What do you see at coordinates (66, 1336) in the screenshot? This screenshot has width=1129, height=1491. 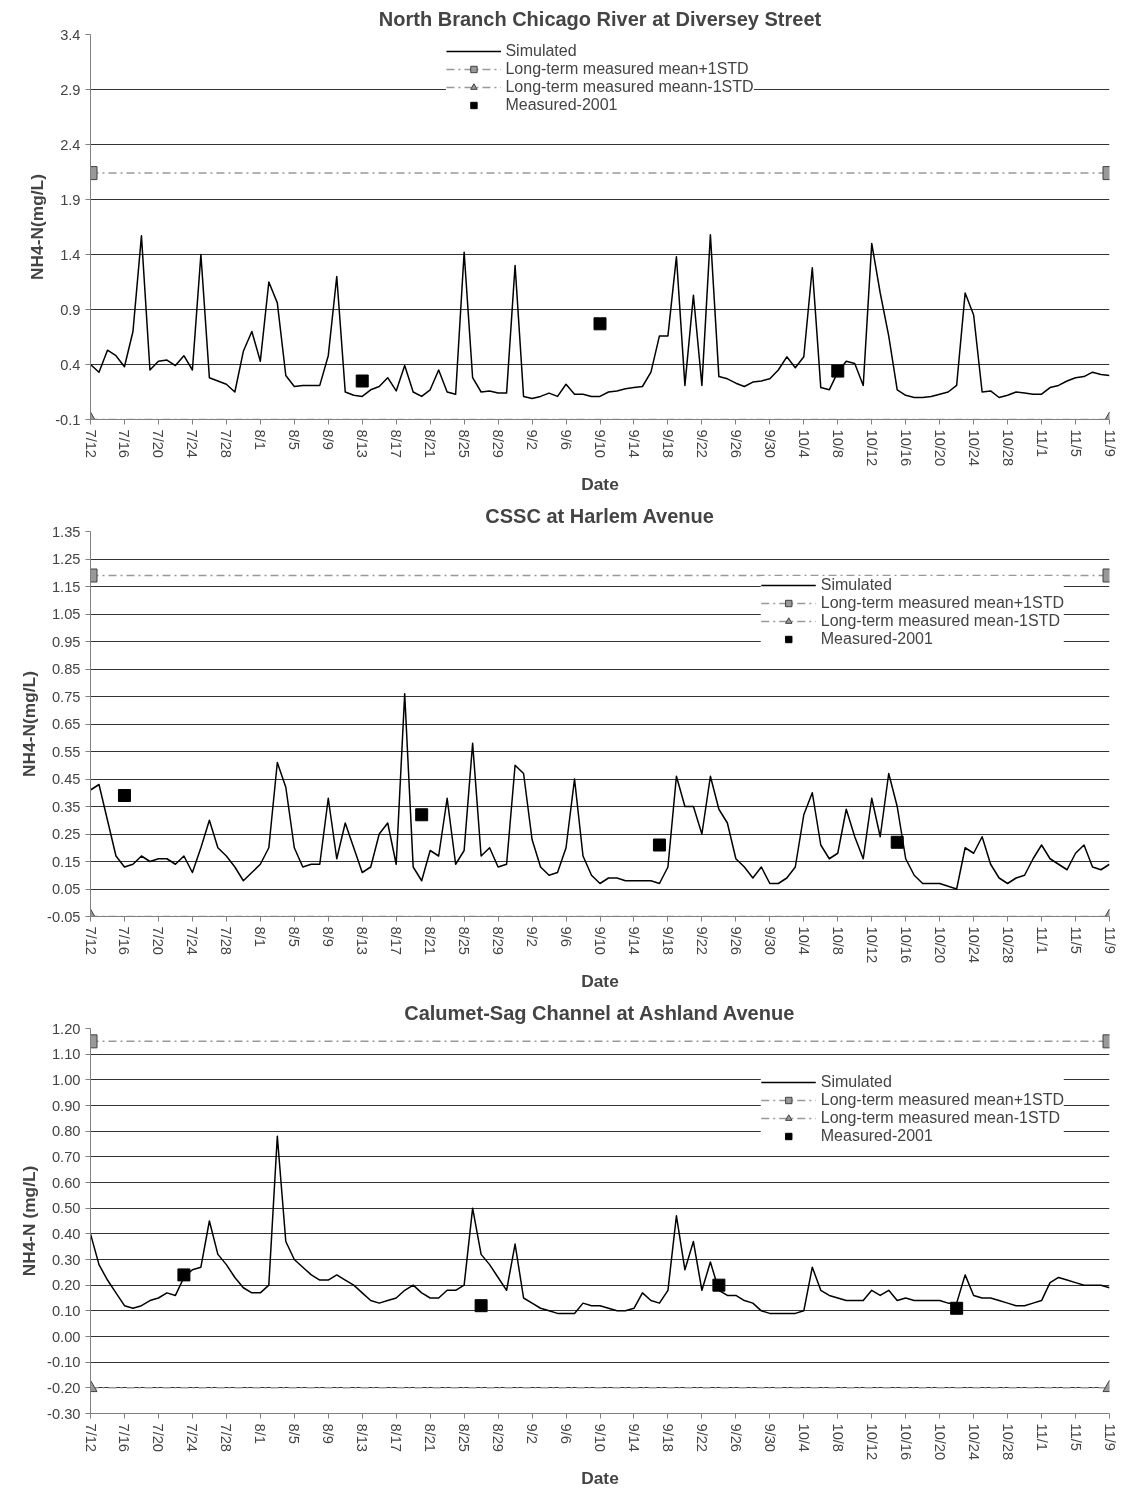 I see `y-tick-label: 0.00` at bounding box center [66, 1336].